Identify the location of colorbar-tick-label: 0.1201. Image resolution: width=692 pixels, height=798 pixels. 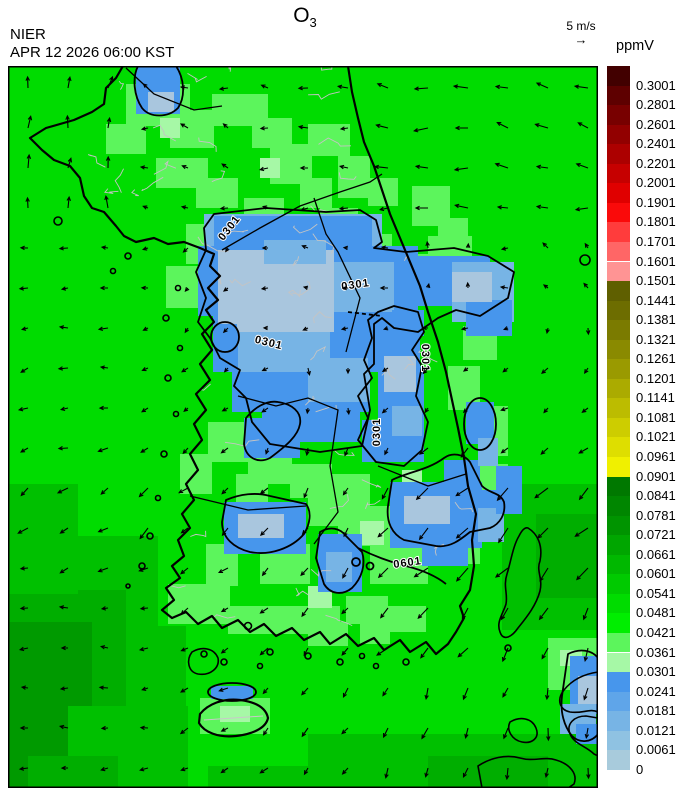
(656, 378).